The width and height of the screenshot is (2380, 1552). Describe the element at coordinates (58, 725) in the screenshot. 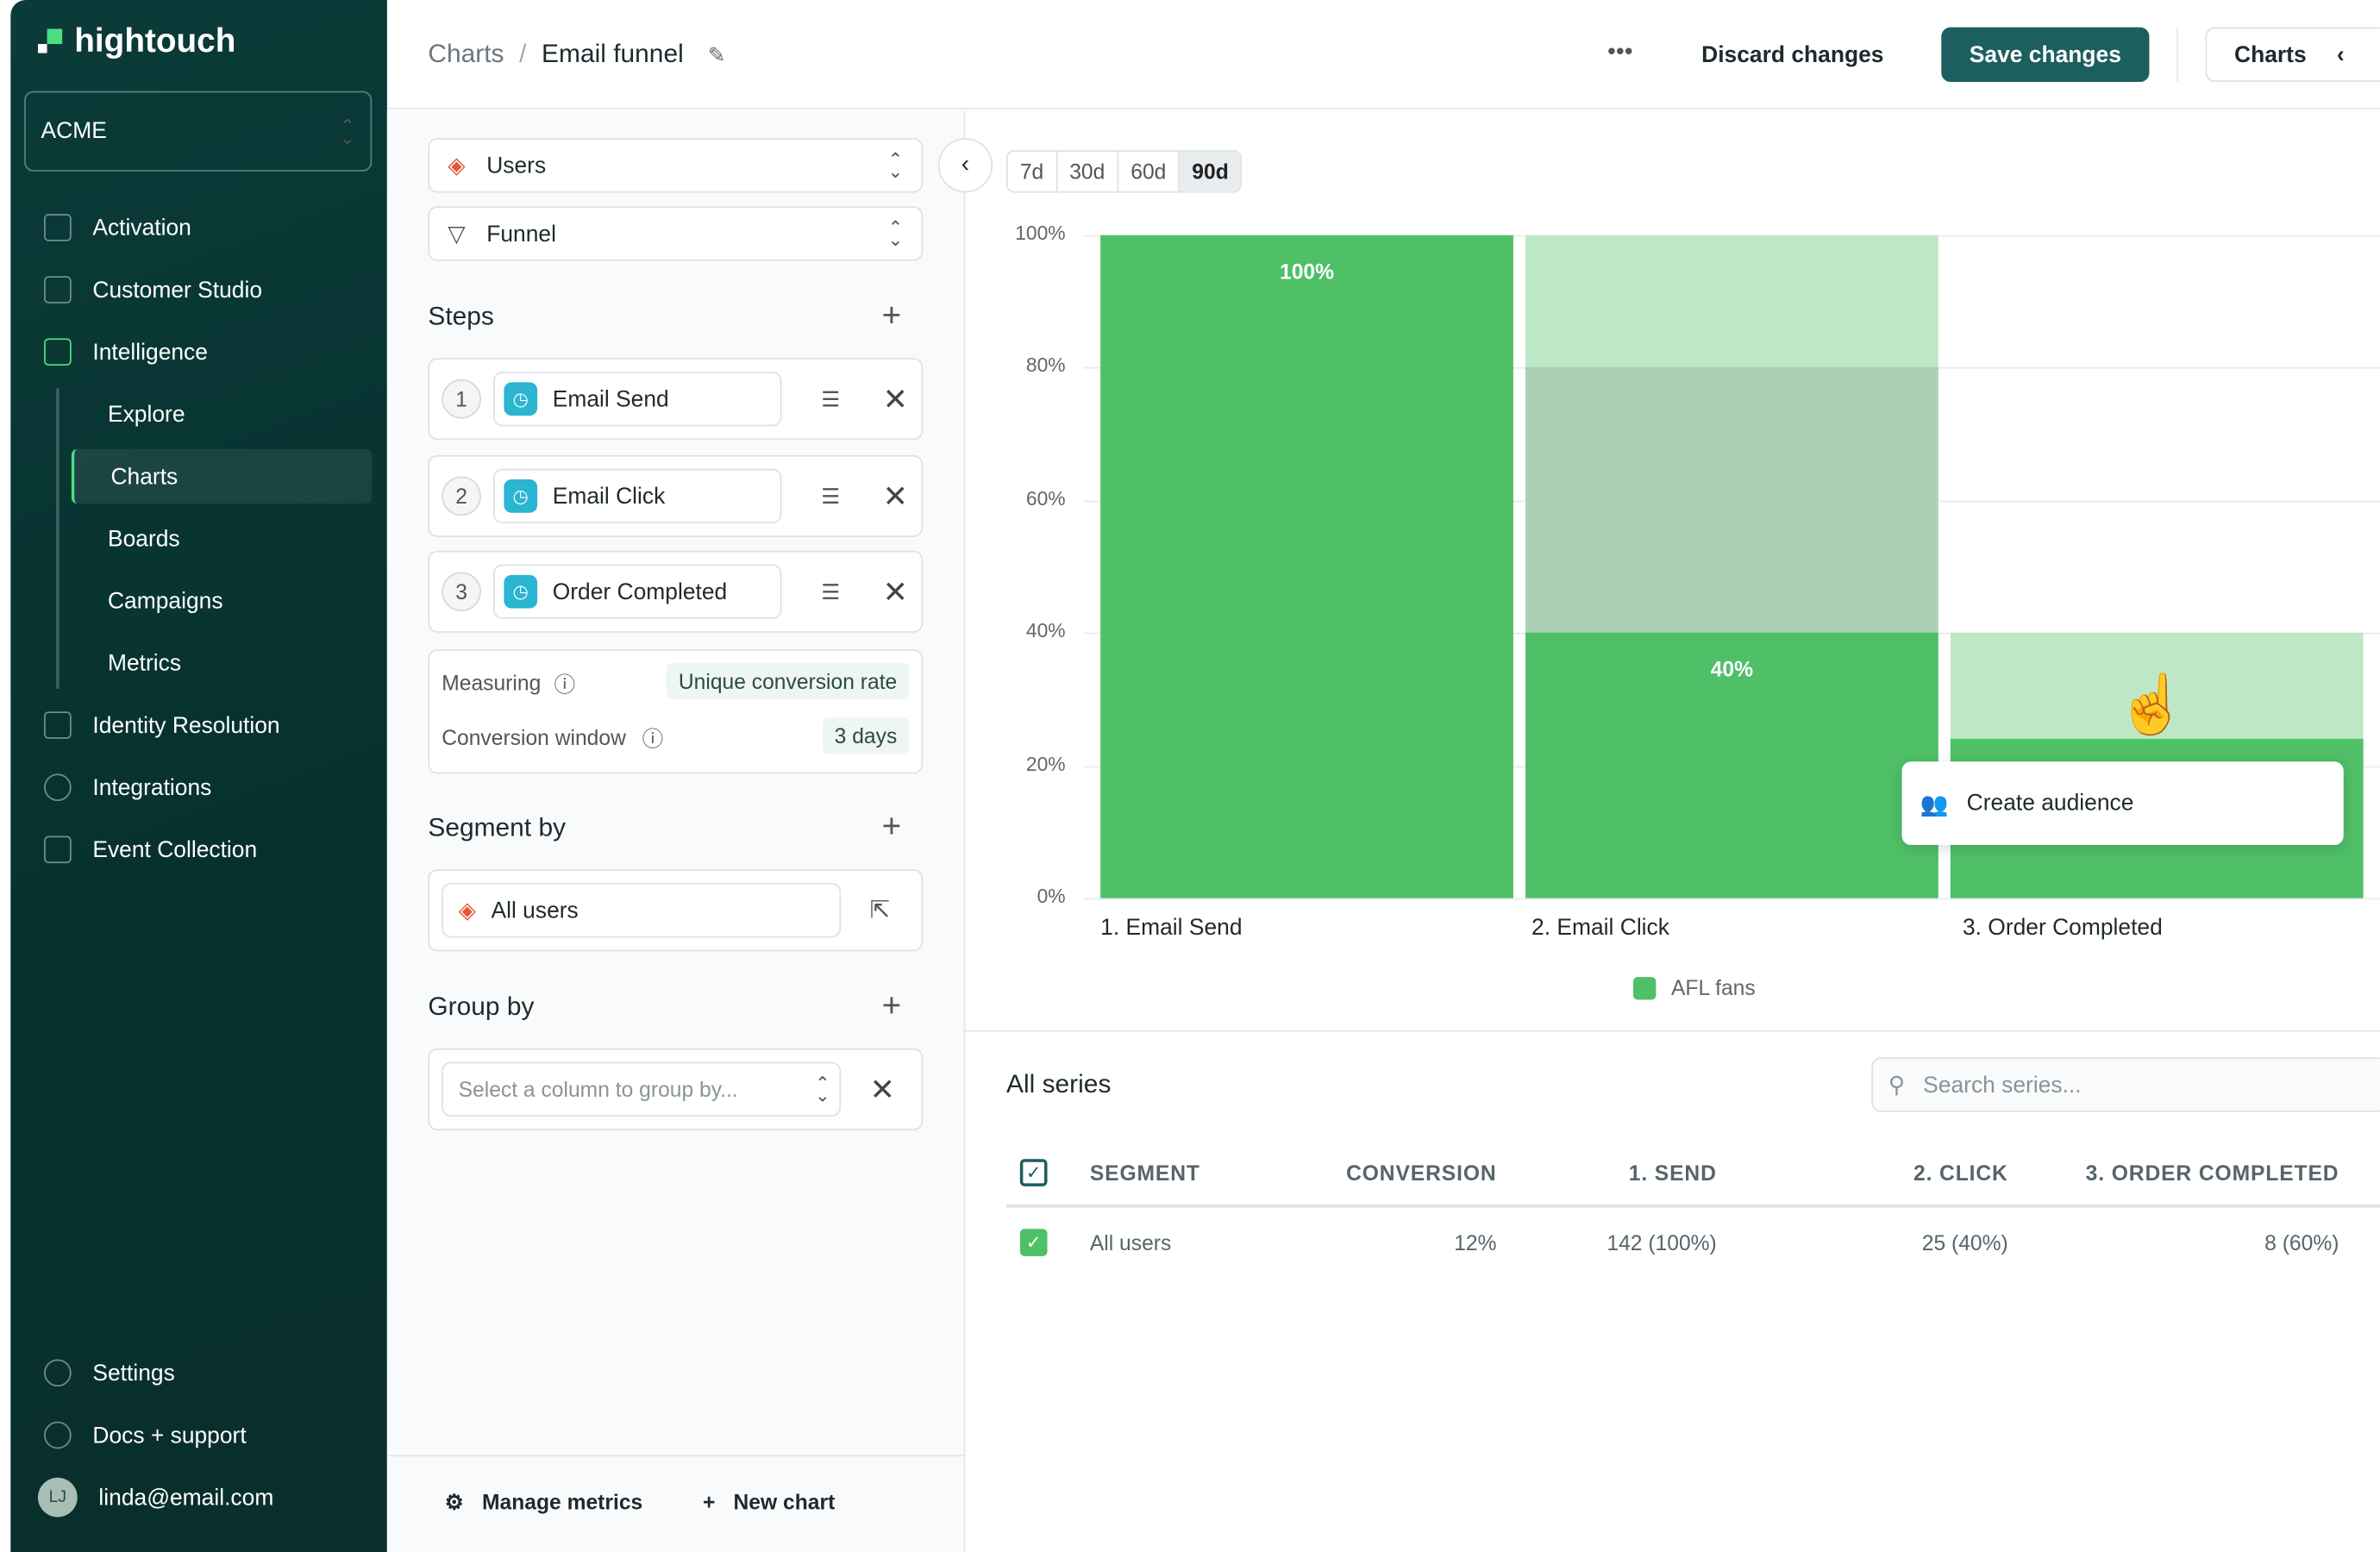

I see `identity-icon` at that location.